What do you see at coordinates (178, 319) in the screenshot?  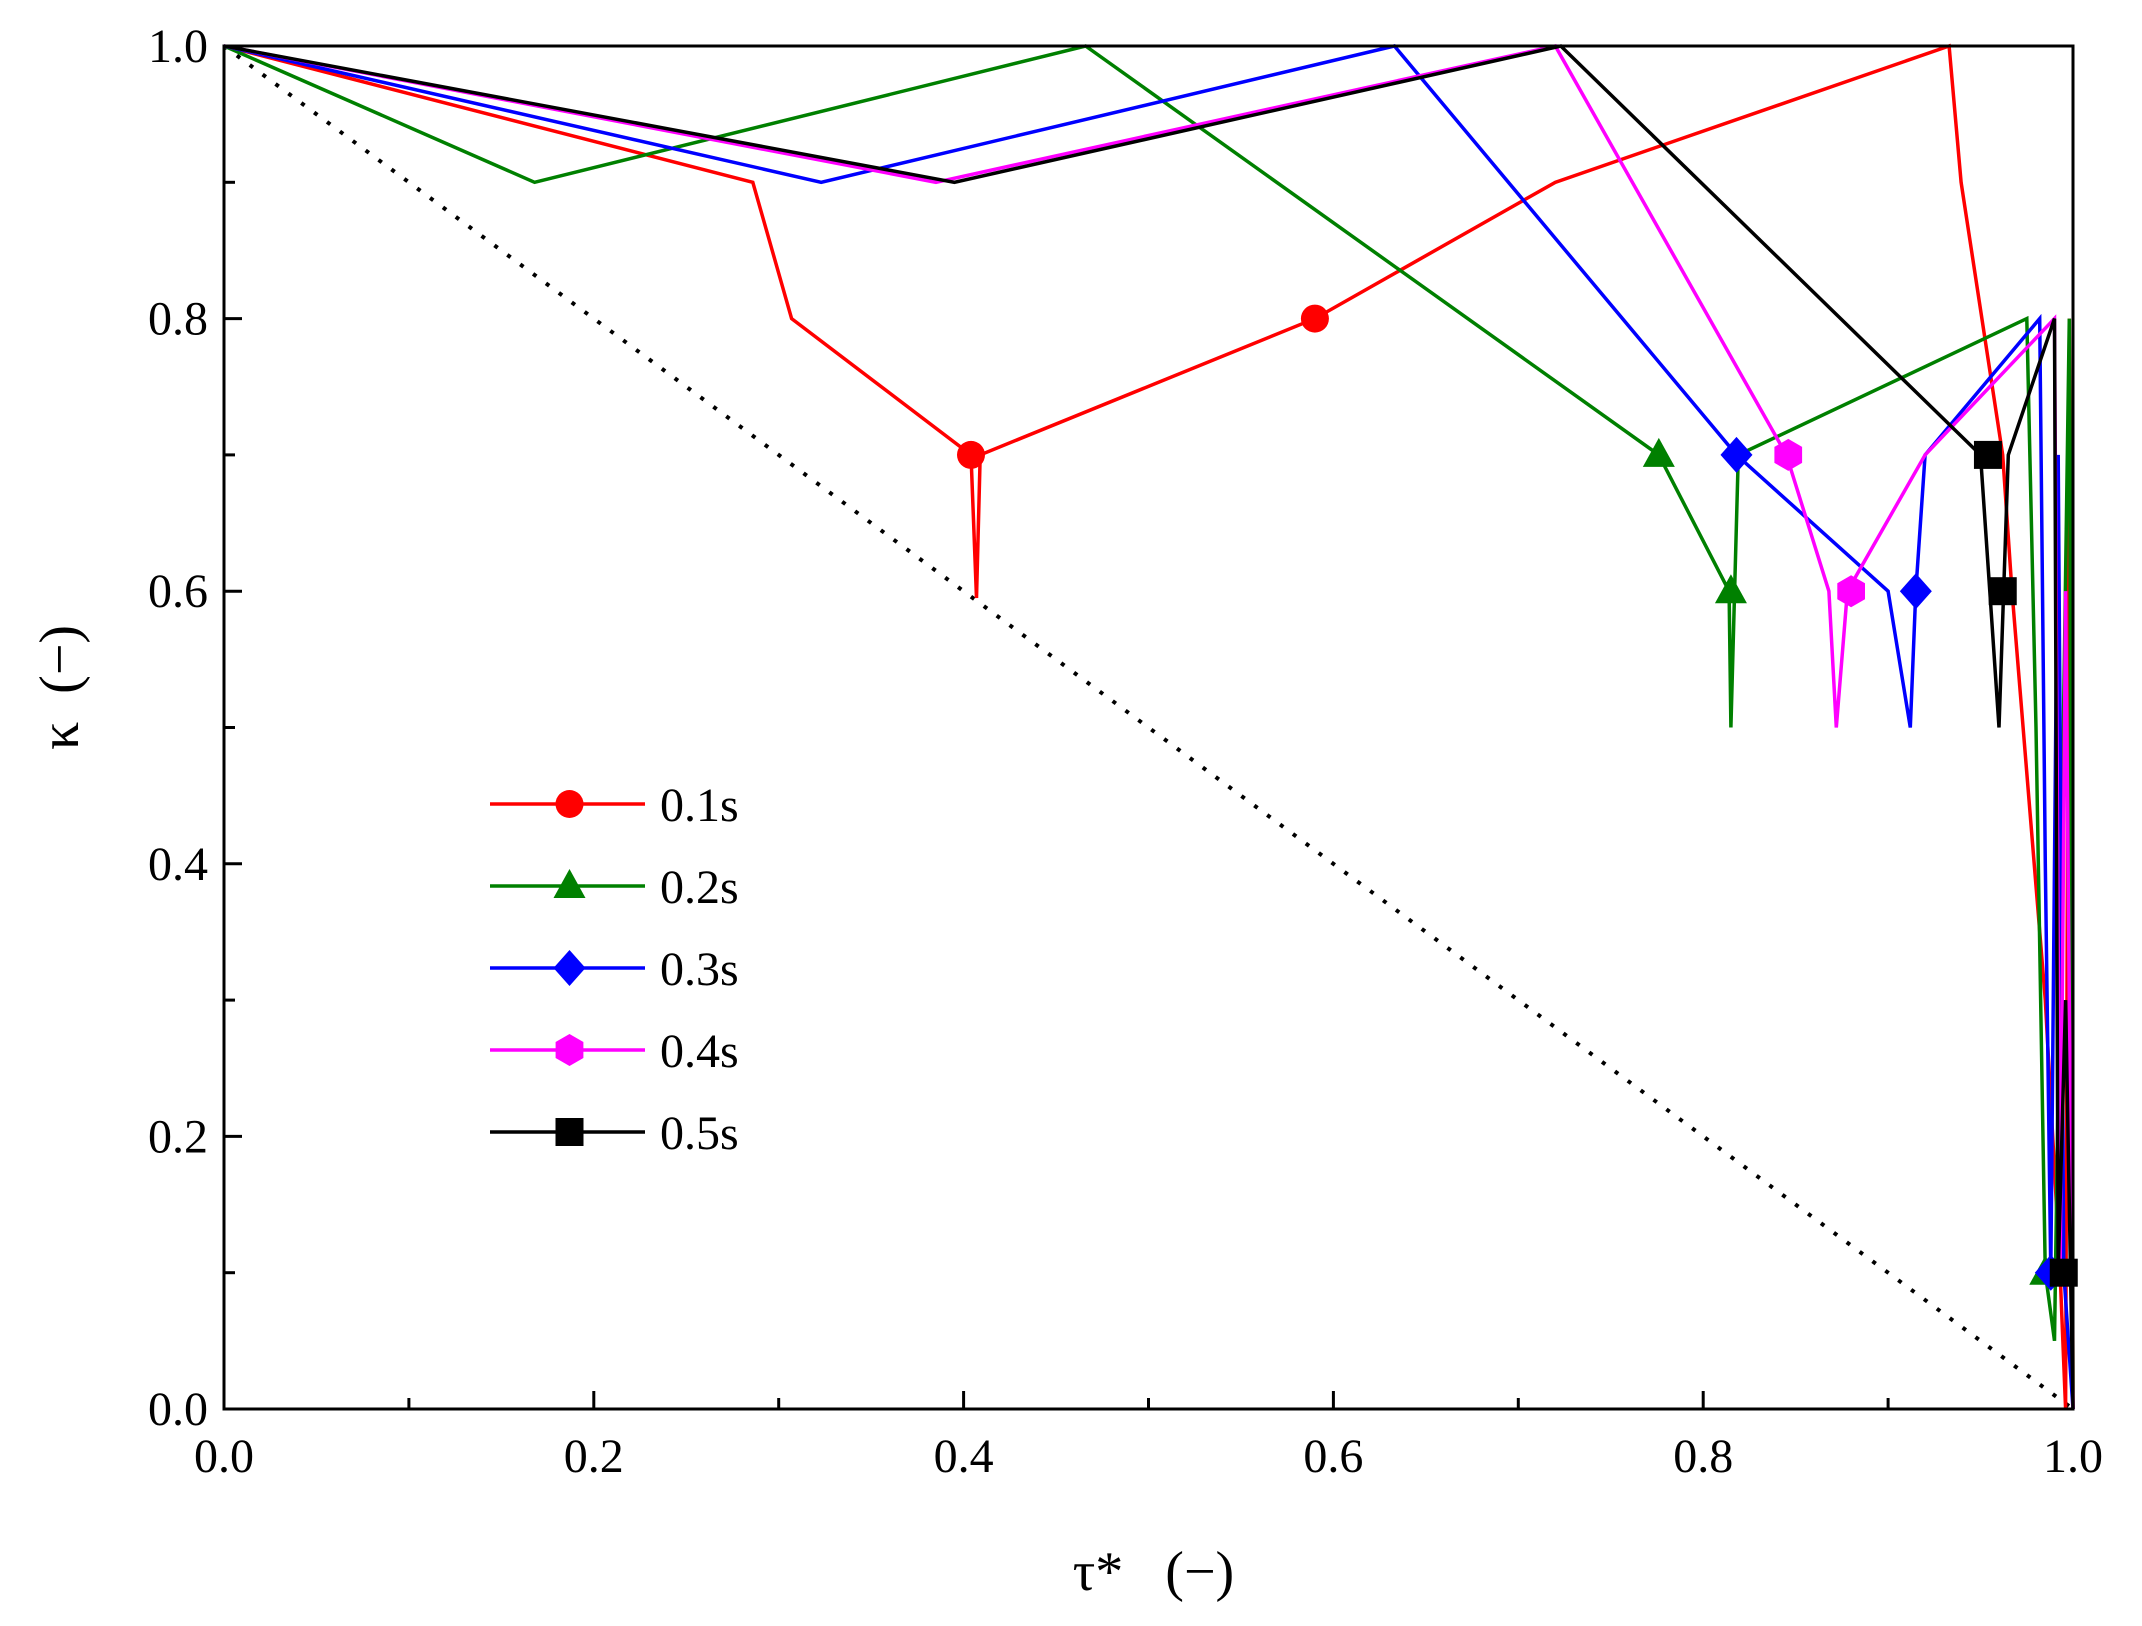 I see `y-tick-label: 0.8` at bounding box center [178, 319].